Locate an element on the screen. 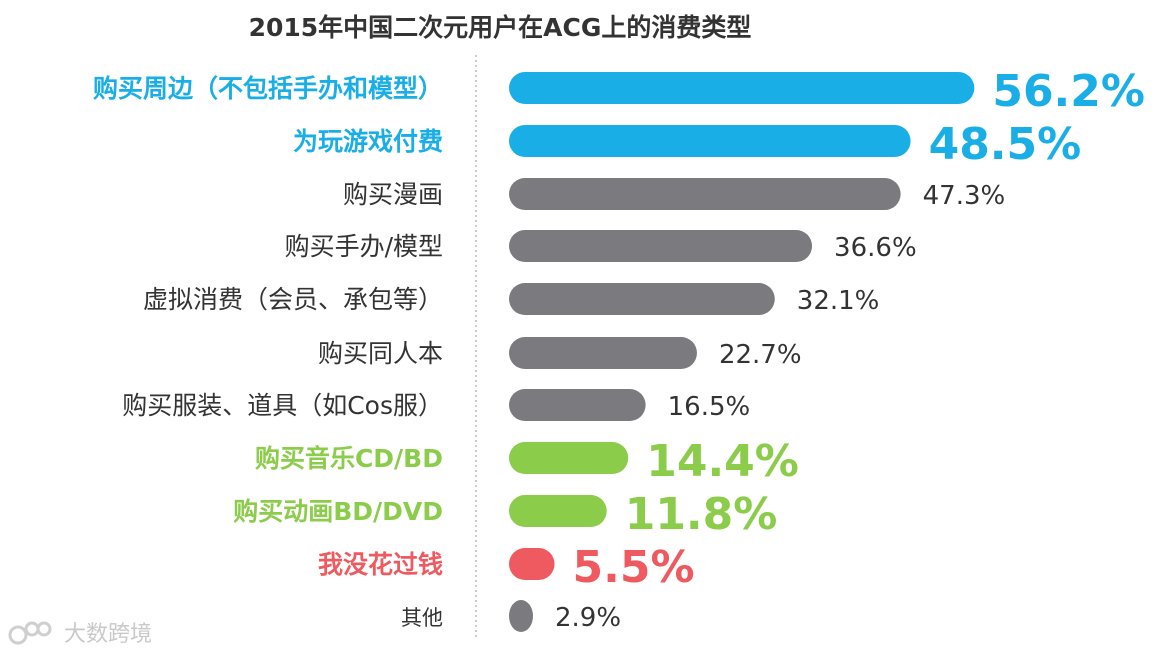  category-label: 我没花过钱 is located at coordinates (380, 564).